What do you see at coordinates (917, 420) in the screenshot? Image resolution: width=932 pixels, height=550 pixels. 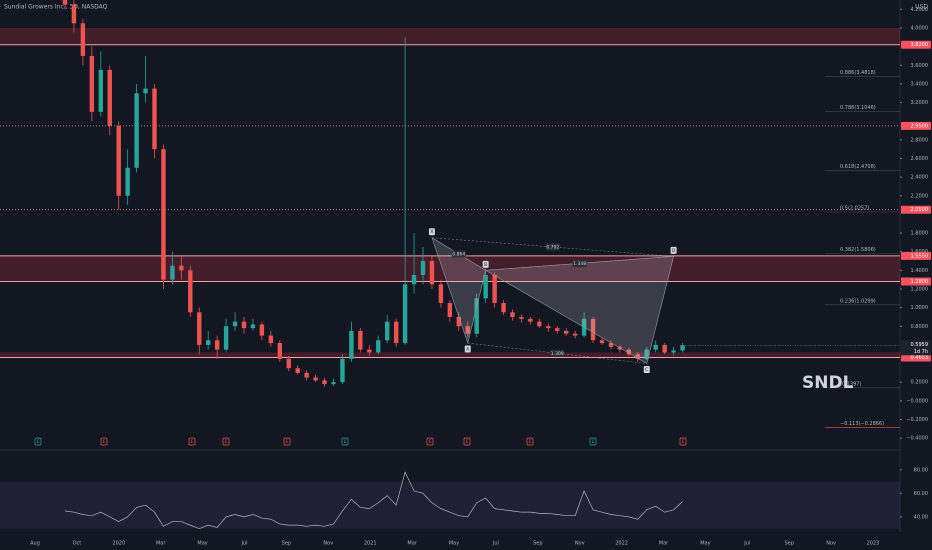 I see `y-tick-label: −0.2000` at bounding box center [917, 420].